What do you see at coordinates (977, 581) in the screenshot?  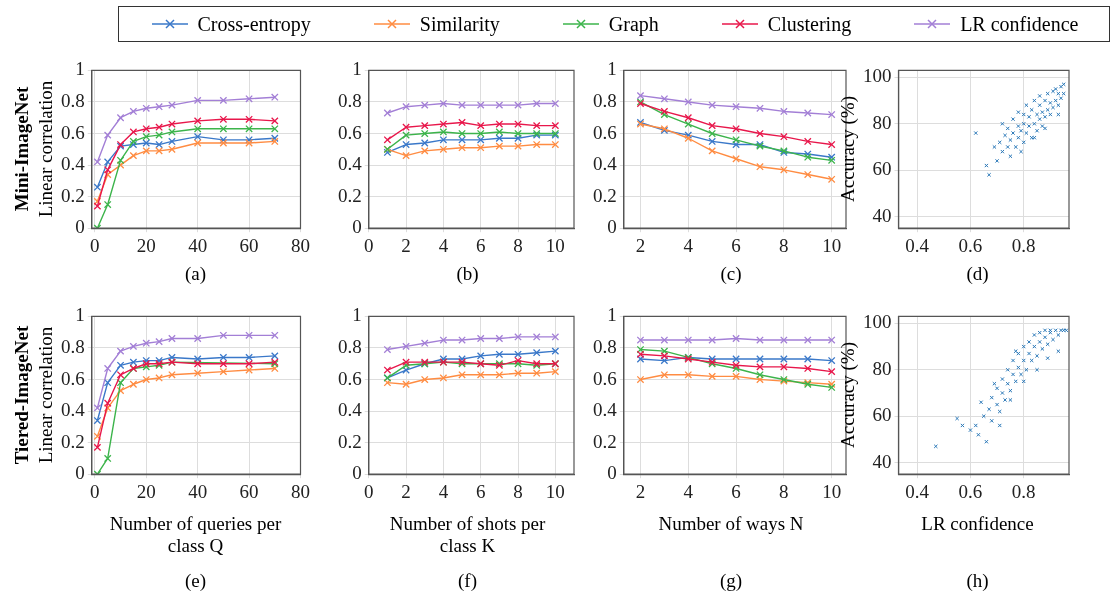 I see `text: (h)` at bounding box center [977, 581].